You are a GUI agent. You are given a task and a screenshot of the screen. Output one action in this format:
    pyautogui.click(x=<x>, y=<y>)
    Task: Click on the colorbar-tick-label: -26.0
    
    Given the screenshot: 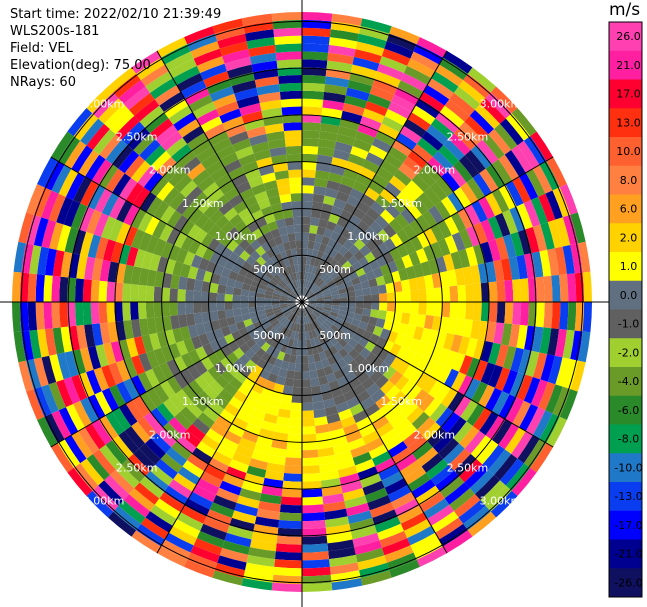 What is the action you would take?
    pyautogui.click(x=628, y=582)
    